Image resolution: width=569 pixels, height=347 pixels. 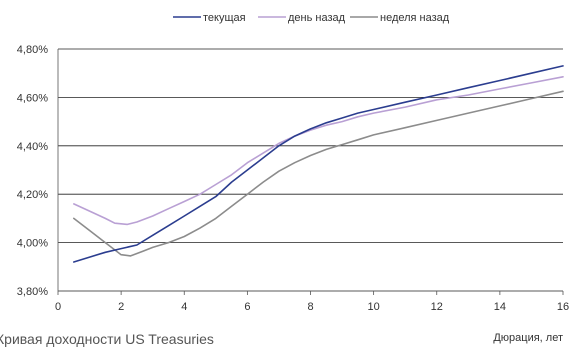 What do you see at coordinates (247, 307) in the screenshot?
I see `x-tick-label: 6` at bounding box center [247, 307].